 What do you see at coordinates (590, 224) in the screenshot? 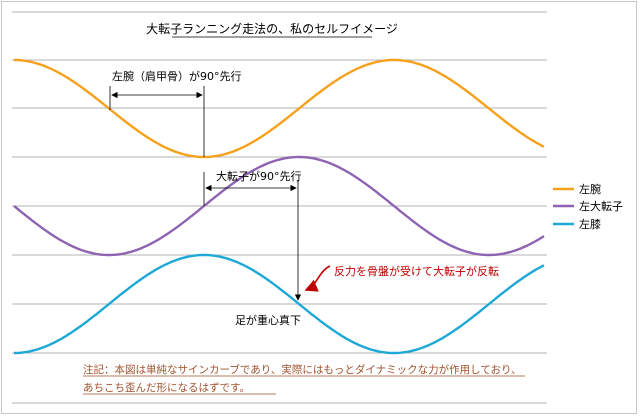
I see `legend-label-2: 左膝` at bounding box center [590, 224].